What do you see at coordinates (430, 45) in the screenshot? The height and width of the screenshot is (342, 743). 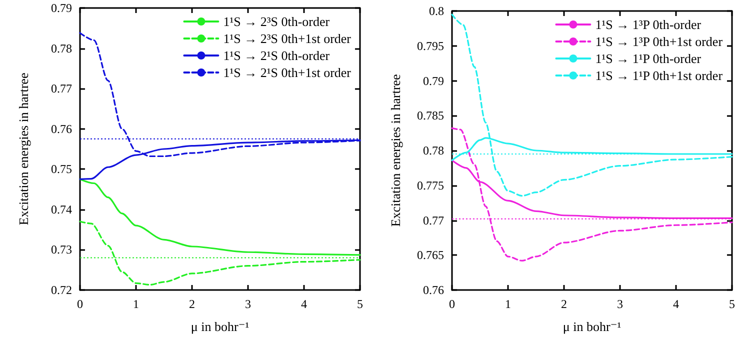 I see `y-tick-label: 0.795` at bounding box center [430, 45].